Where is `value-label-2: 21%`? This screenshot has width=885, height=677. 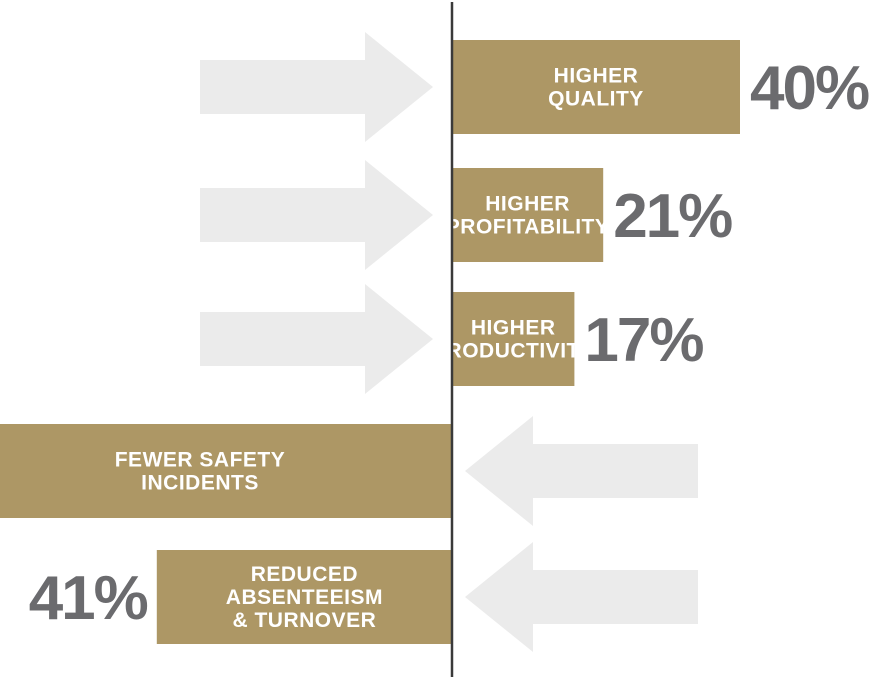
value-label-2: 21% is located at coordinates (672, 216).